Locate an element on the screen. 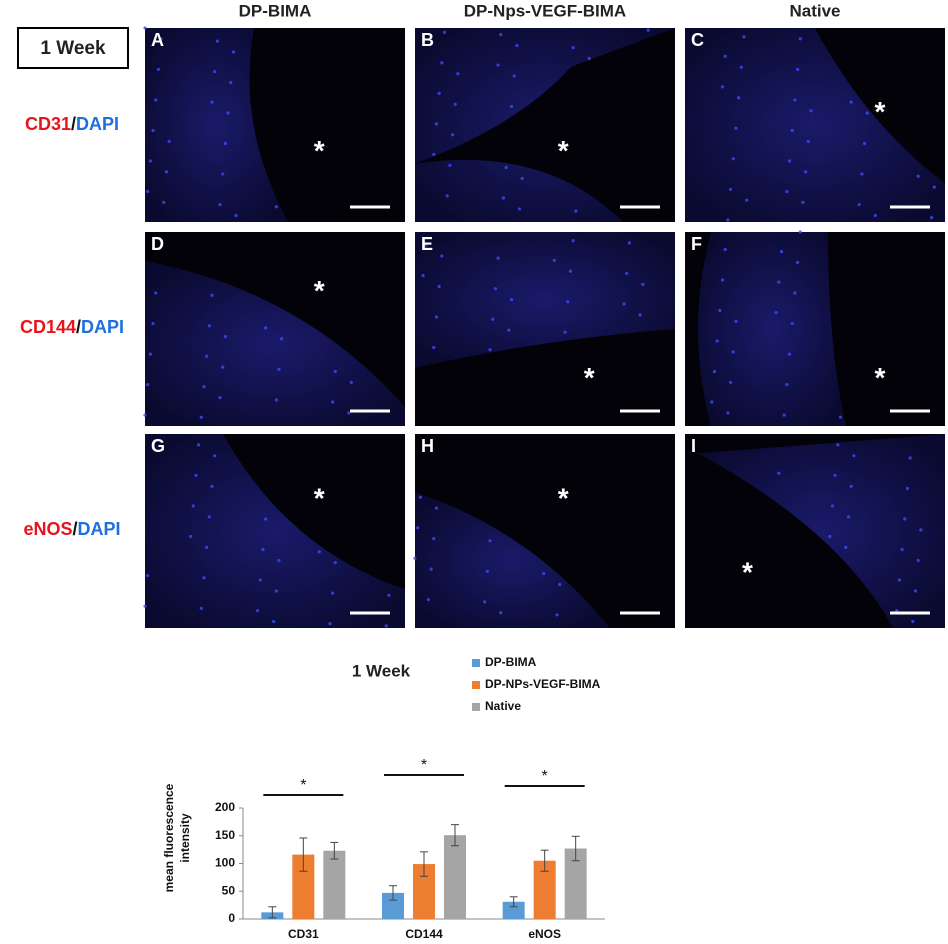 The image size is (948, 944). column-header: DP-BIMA is located at coordinates (275, 10).